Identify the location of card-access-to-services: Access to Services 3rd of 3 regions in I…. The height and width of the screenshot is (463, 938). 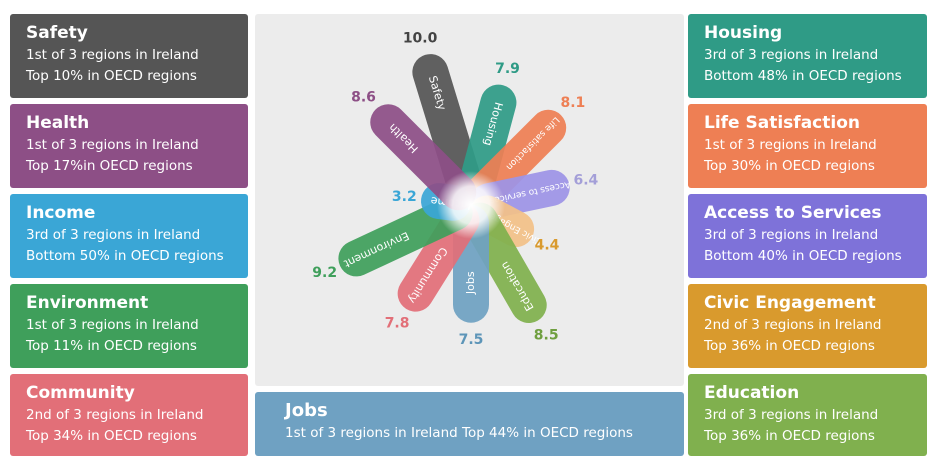
(807, 236).